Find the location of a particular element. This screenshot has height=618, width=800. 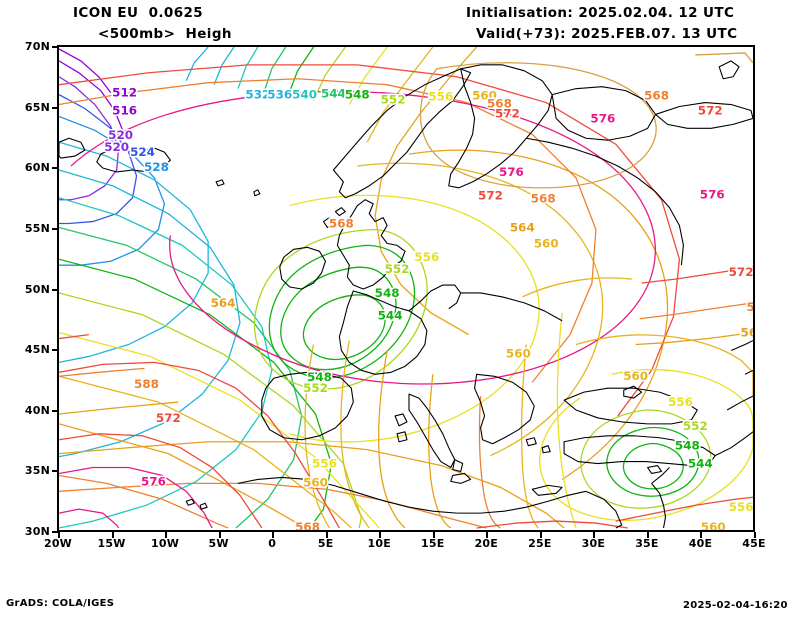

longitude-tick-label: 10E is located at coordinates (379, 543).